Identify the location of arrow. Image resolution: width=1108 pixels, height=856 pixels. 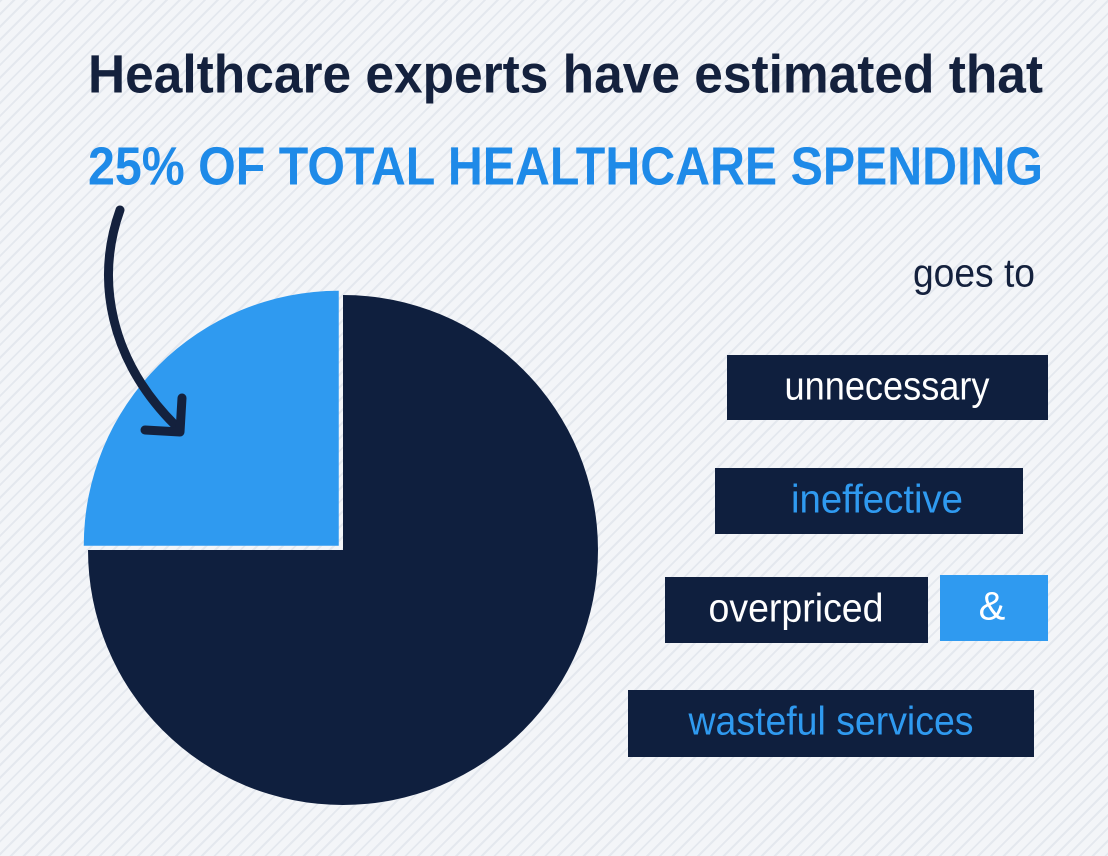
(142, 317).